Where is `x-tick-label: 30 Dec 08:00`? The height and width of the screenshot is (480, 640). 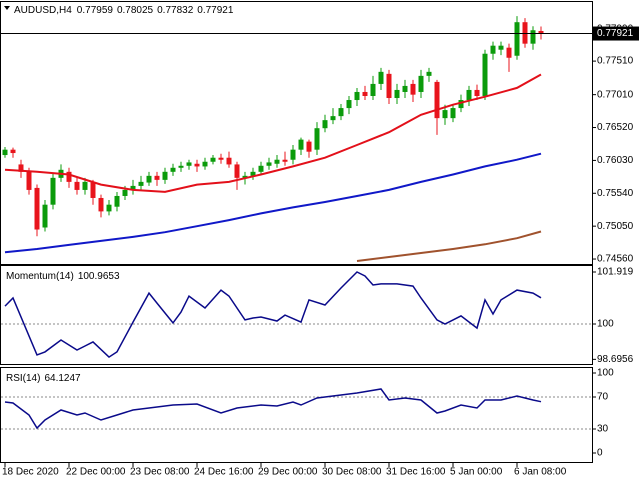 x-tick-label: 30 Dec 08:00 is located at coordinates (352, 472).